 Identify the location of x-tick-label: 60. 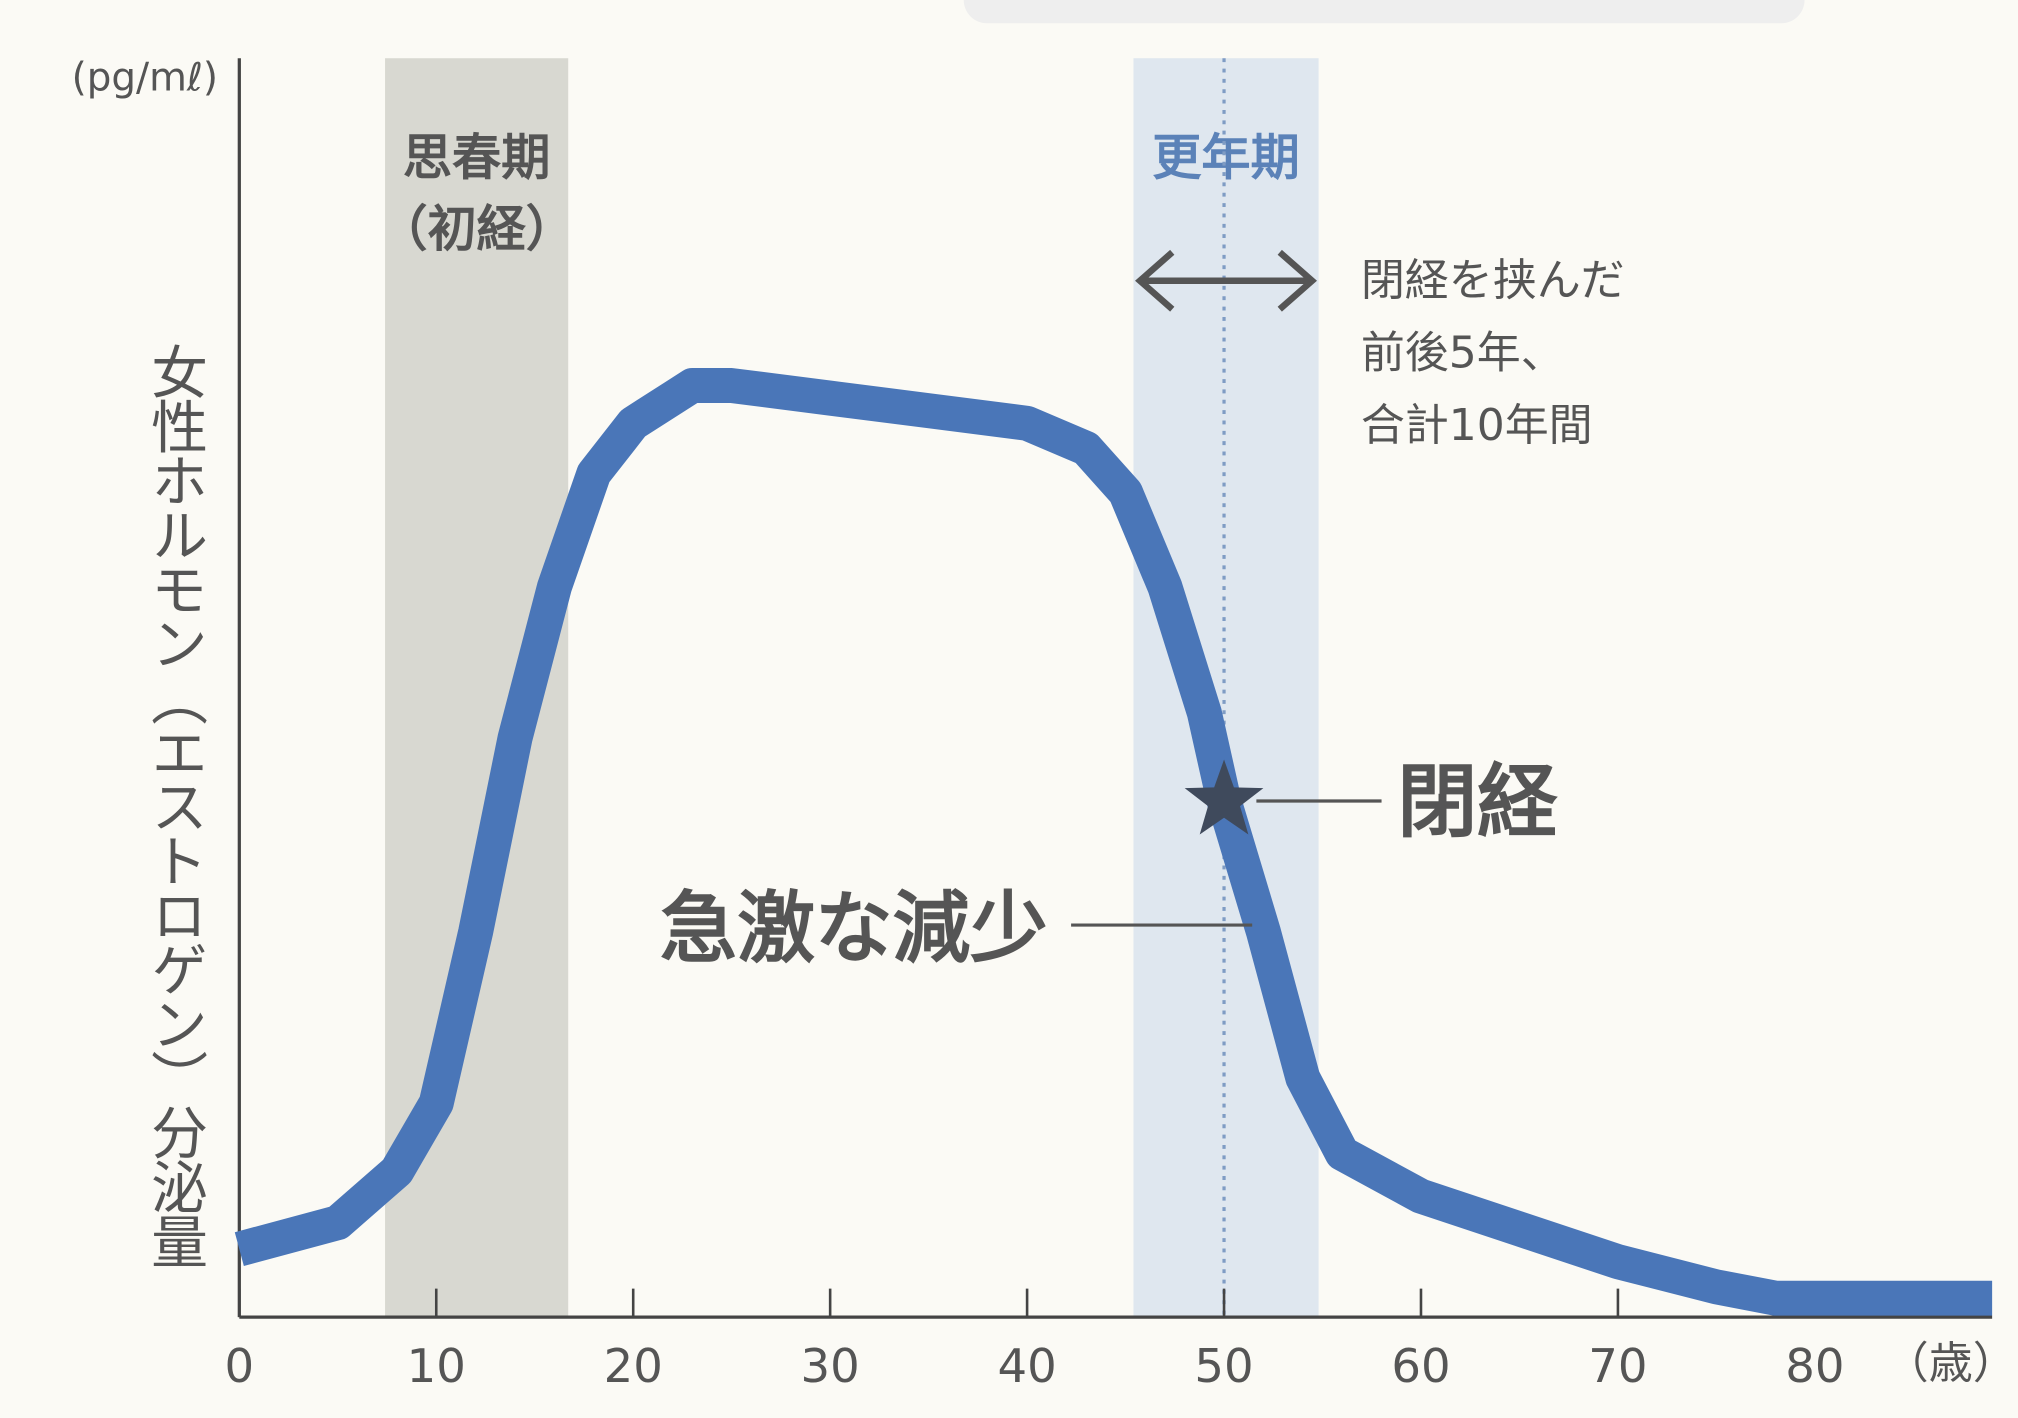
(1420, 1366).